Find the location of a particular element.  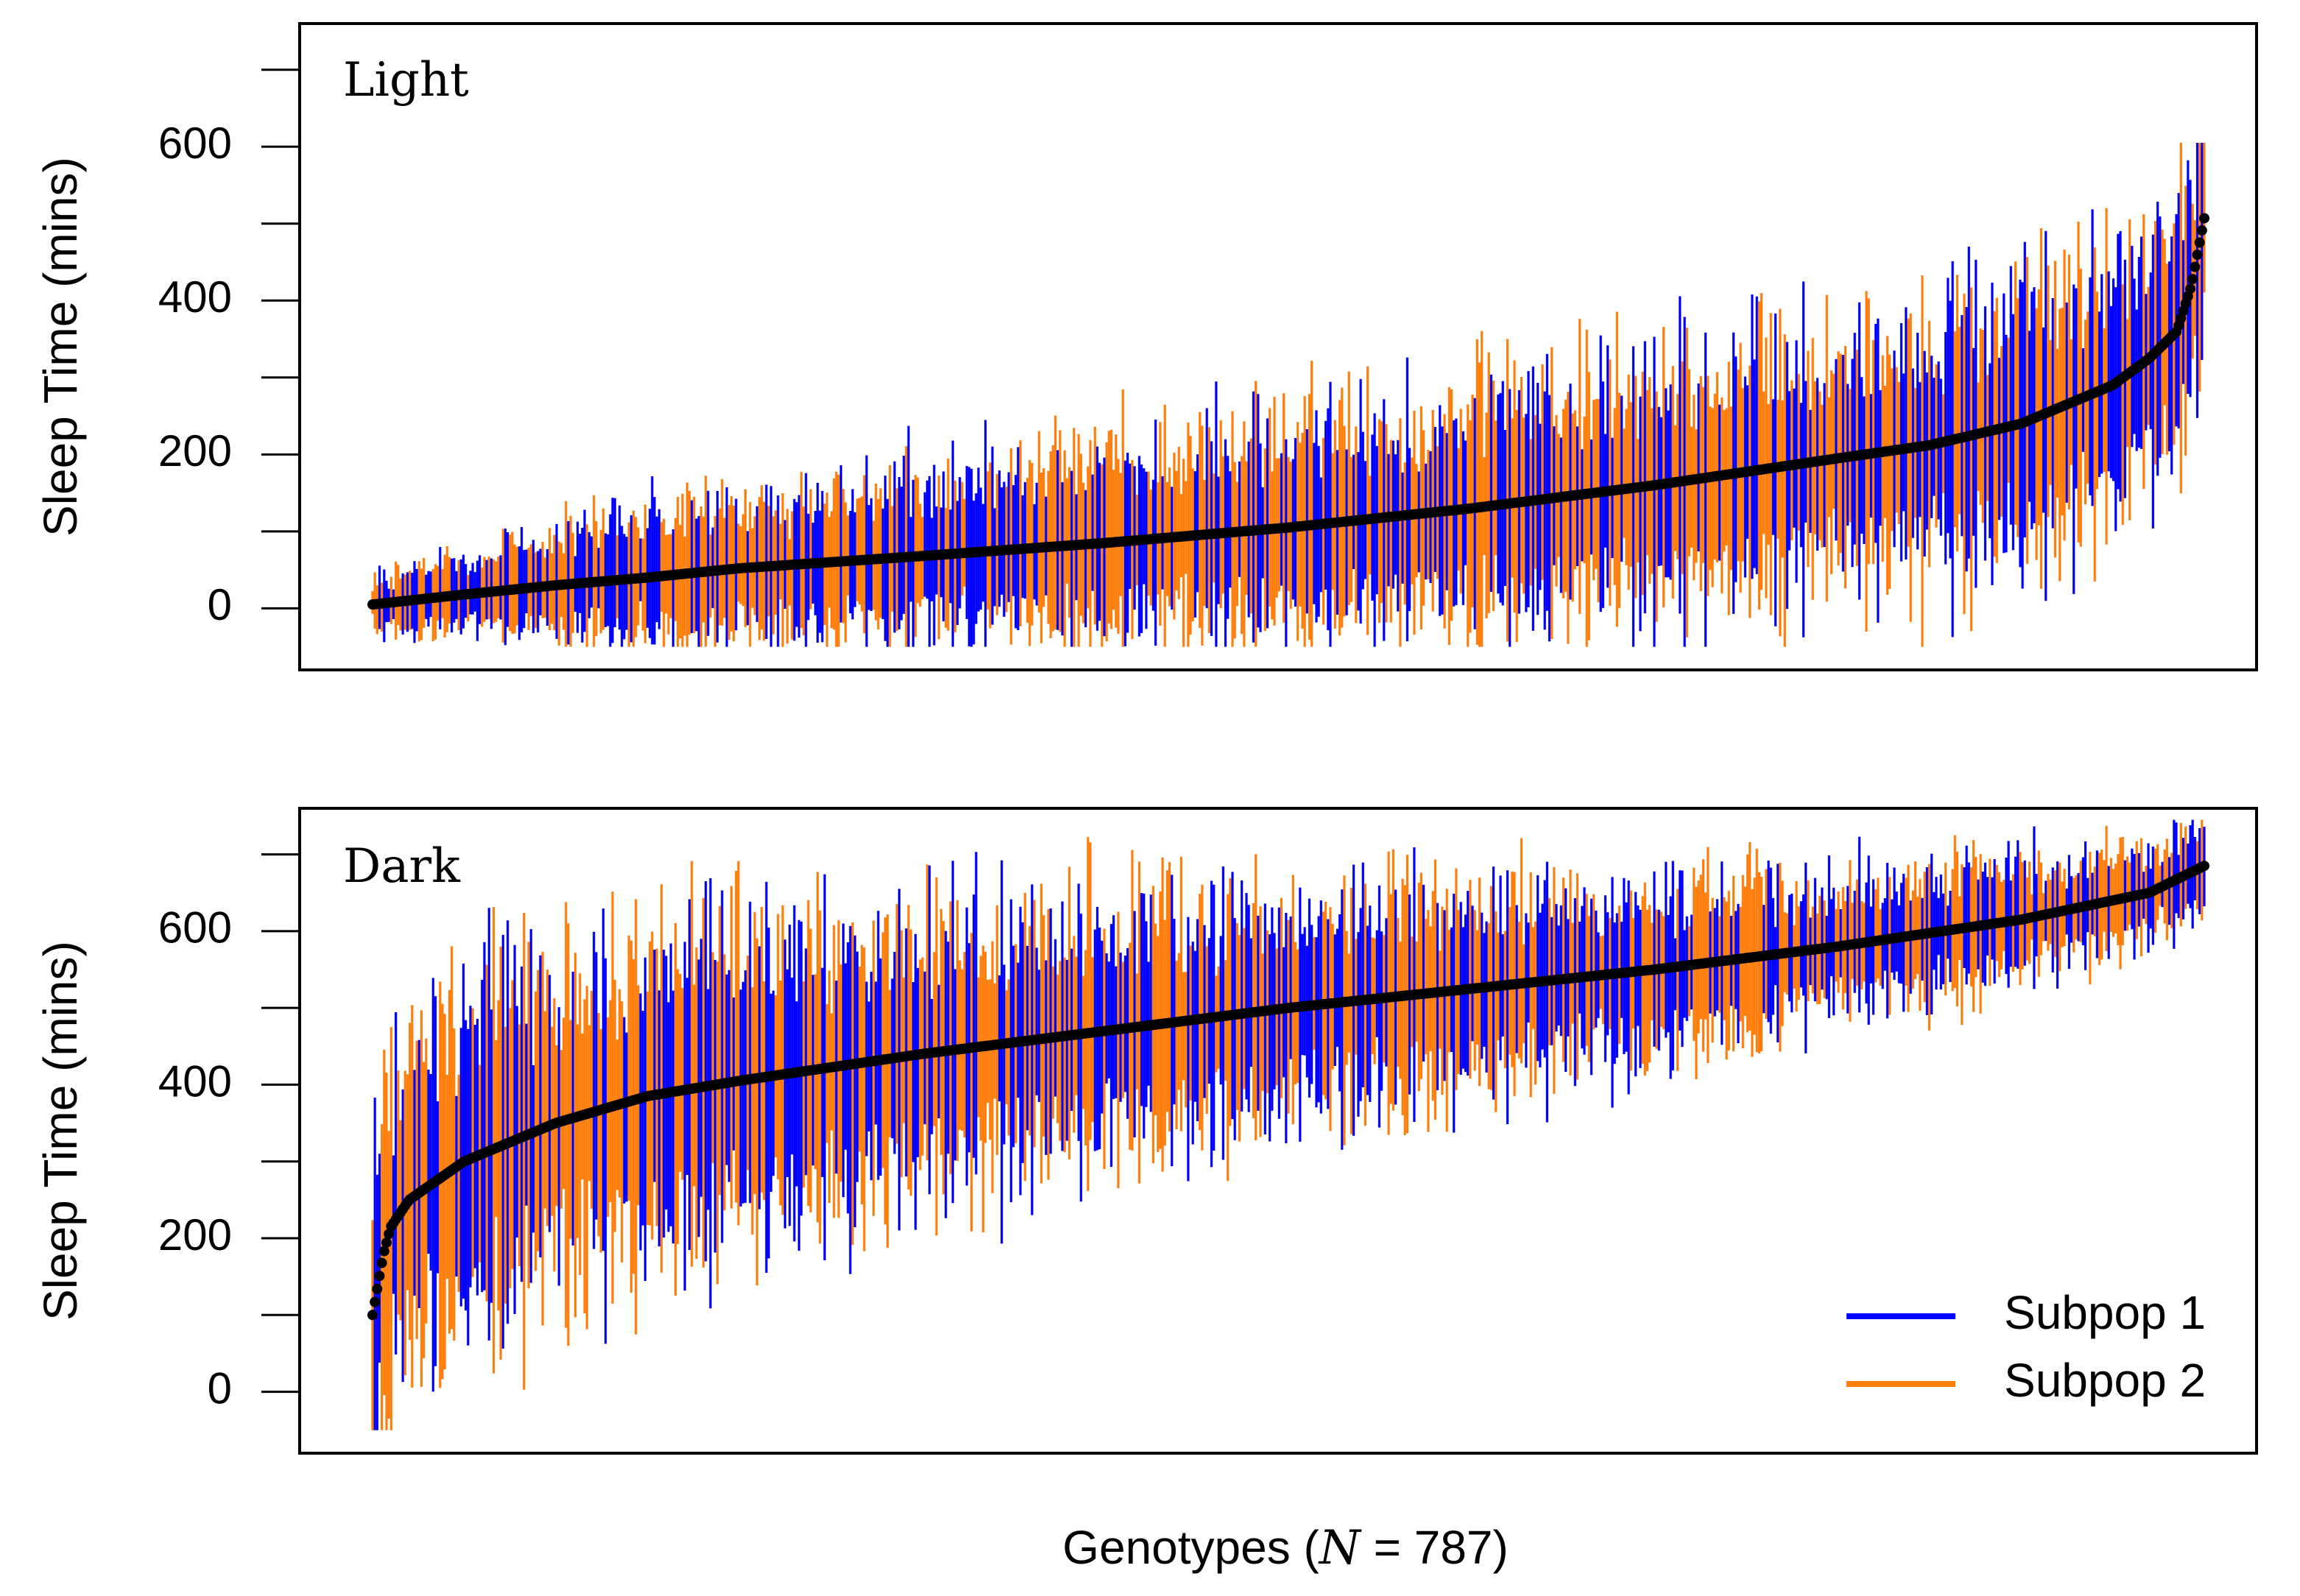

x-axis-label: Genotypes (N = 787) is located at coordinates (1285, 1548).